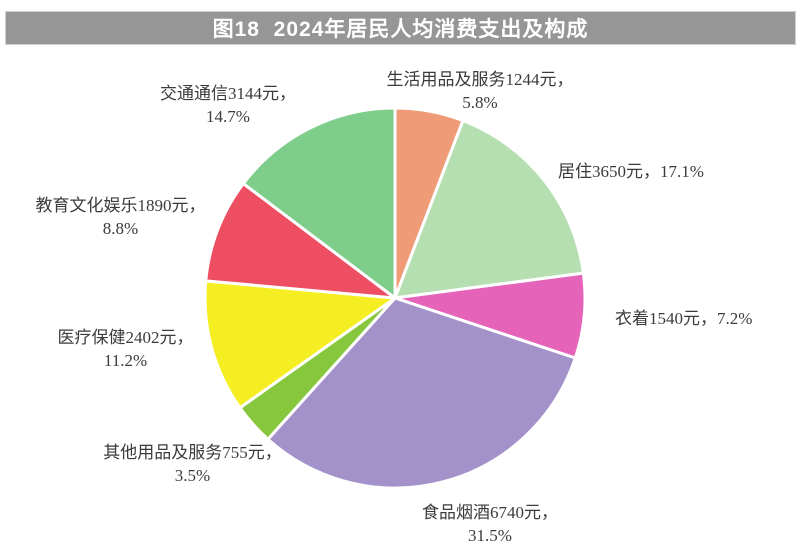  Describe the element at coordinates (480, 91) in the screenshot. I see `label-household-goods: 生活用品及服务1244元， 5.8%` at that location.